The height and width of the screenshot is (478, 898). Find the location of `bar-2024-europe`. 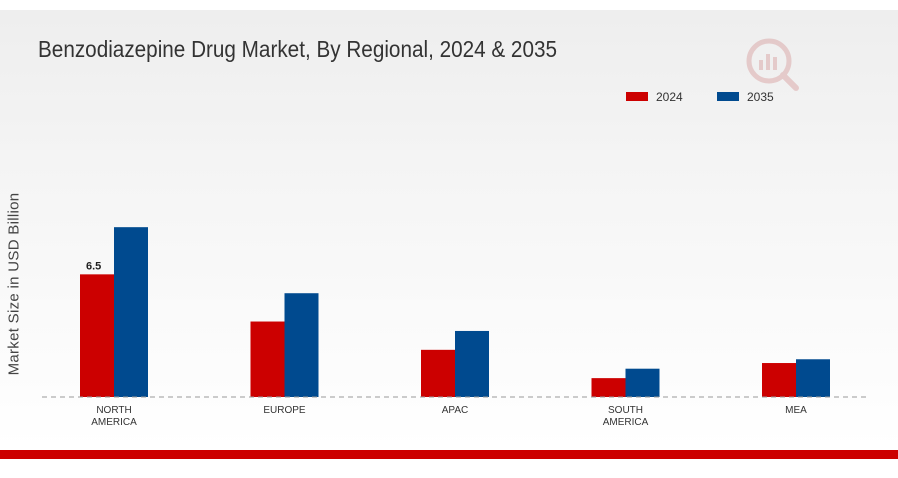

bar-2024-europe is located at coordinates (267, 359).